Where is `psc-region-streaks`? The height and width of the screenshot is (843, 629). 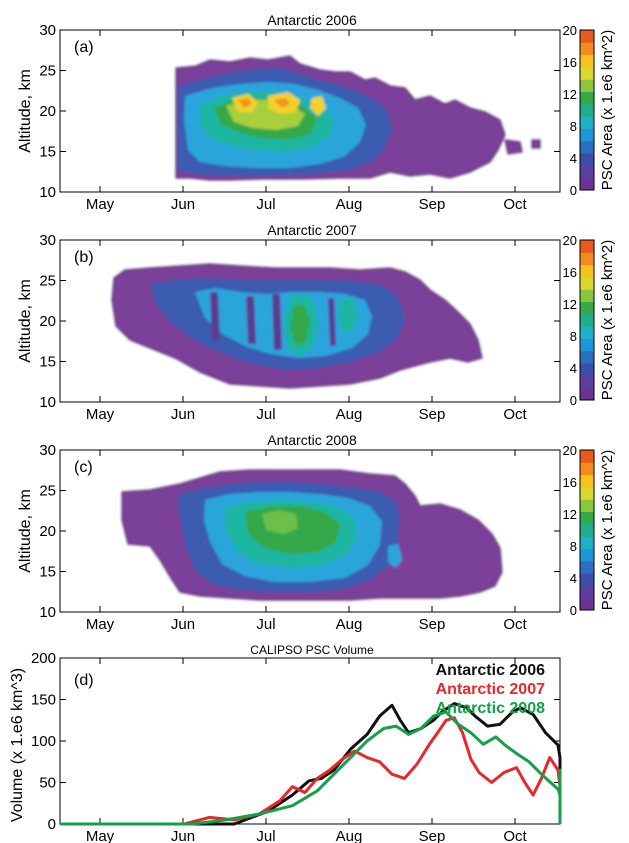 psc-region-streaks is located at coordinates (273, 321).